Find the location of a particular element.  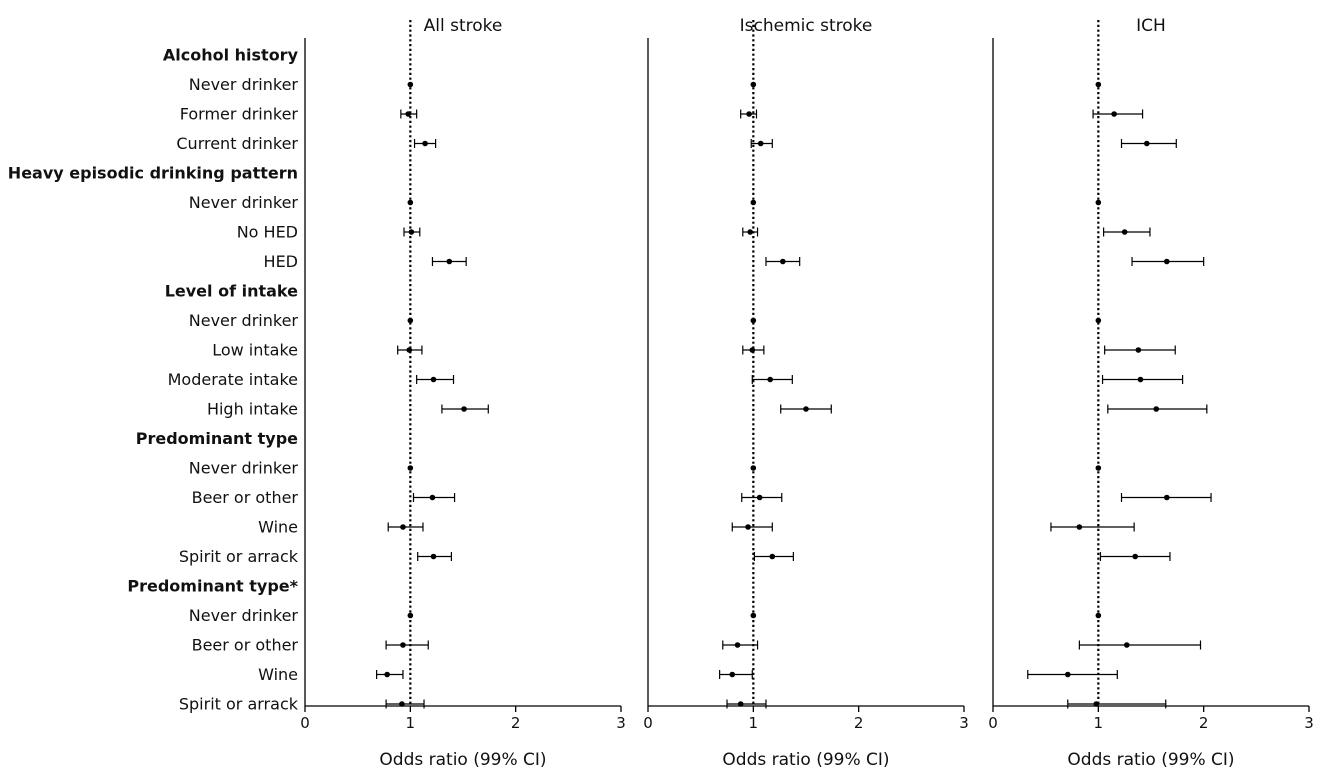

panel-title: Ischemic stroke is located at coordinates (806, 26).